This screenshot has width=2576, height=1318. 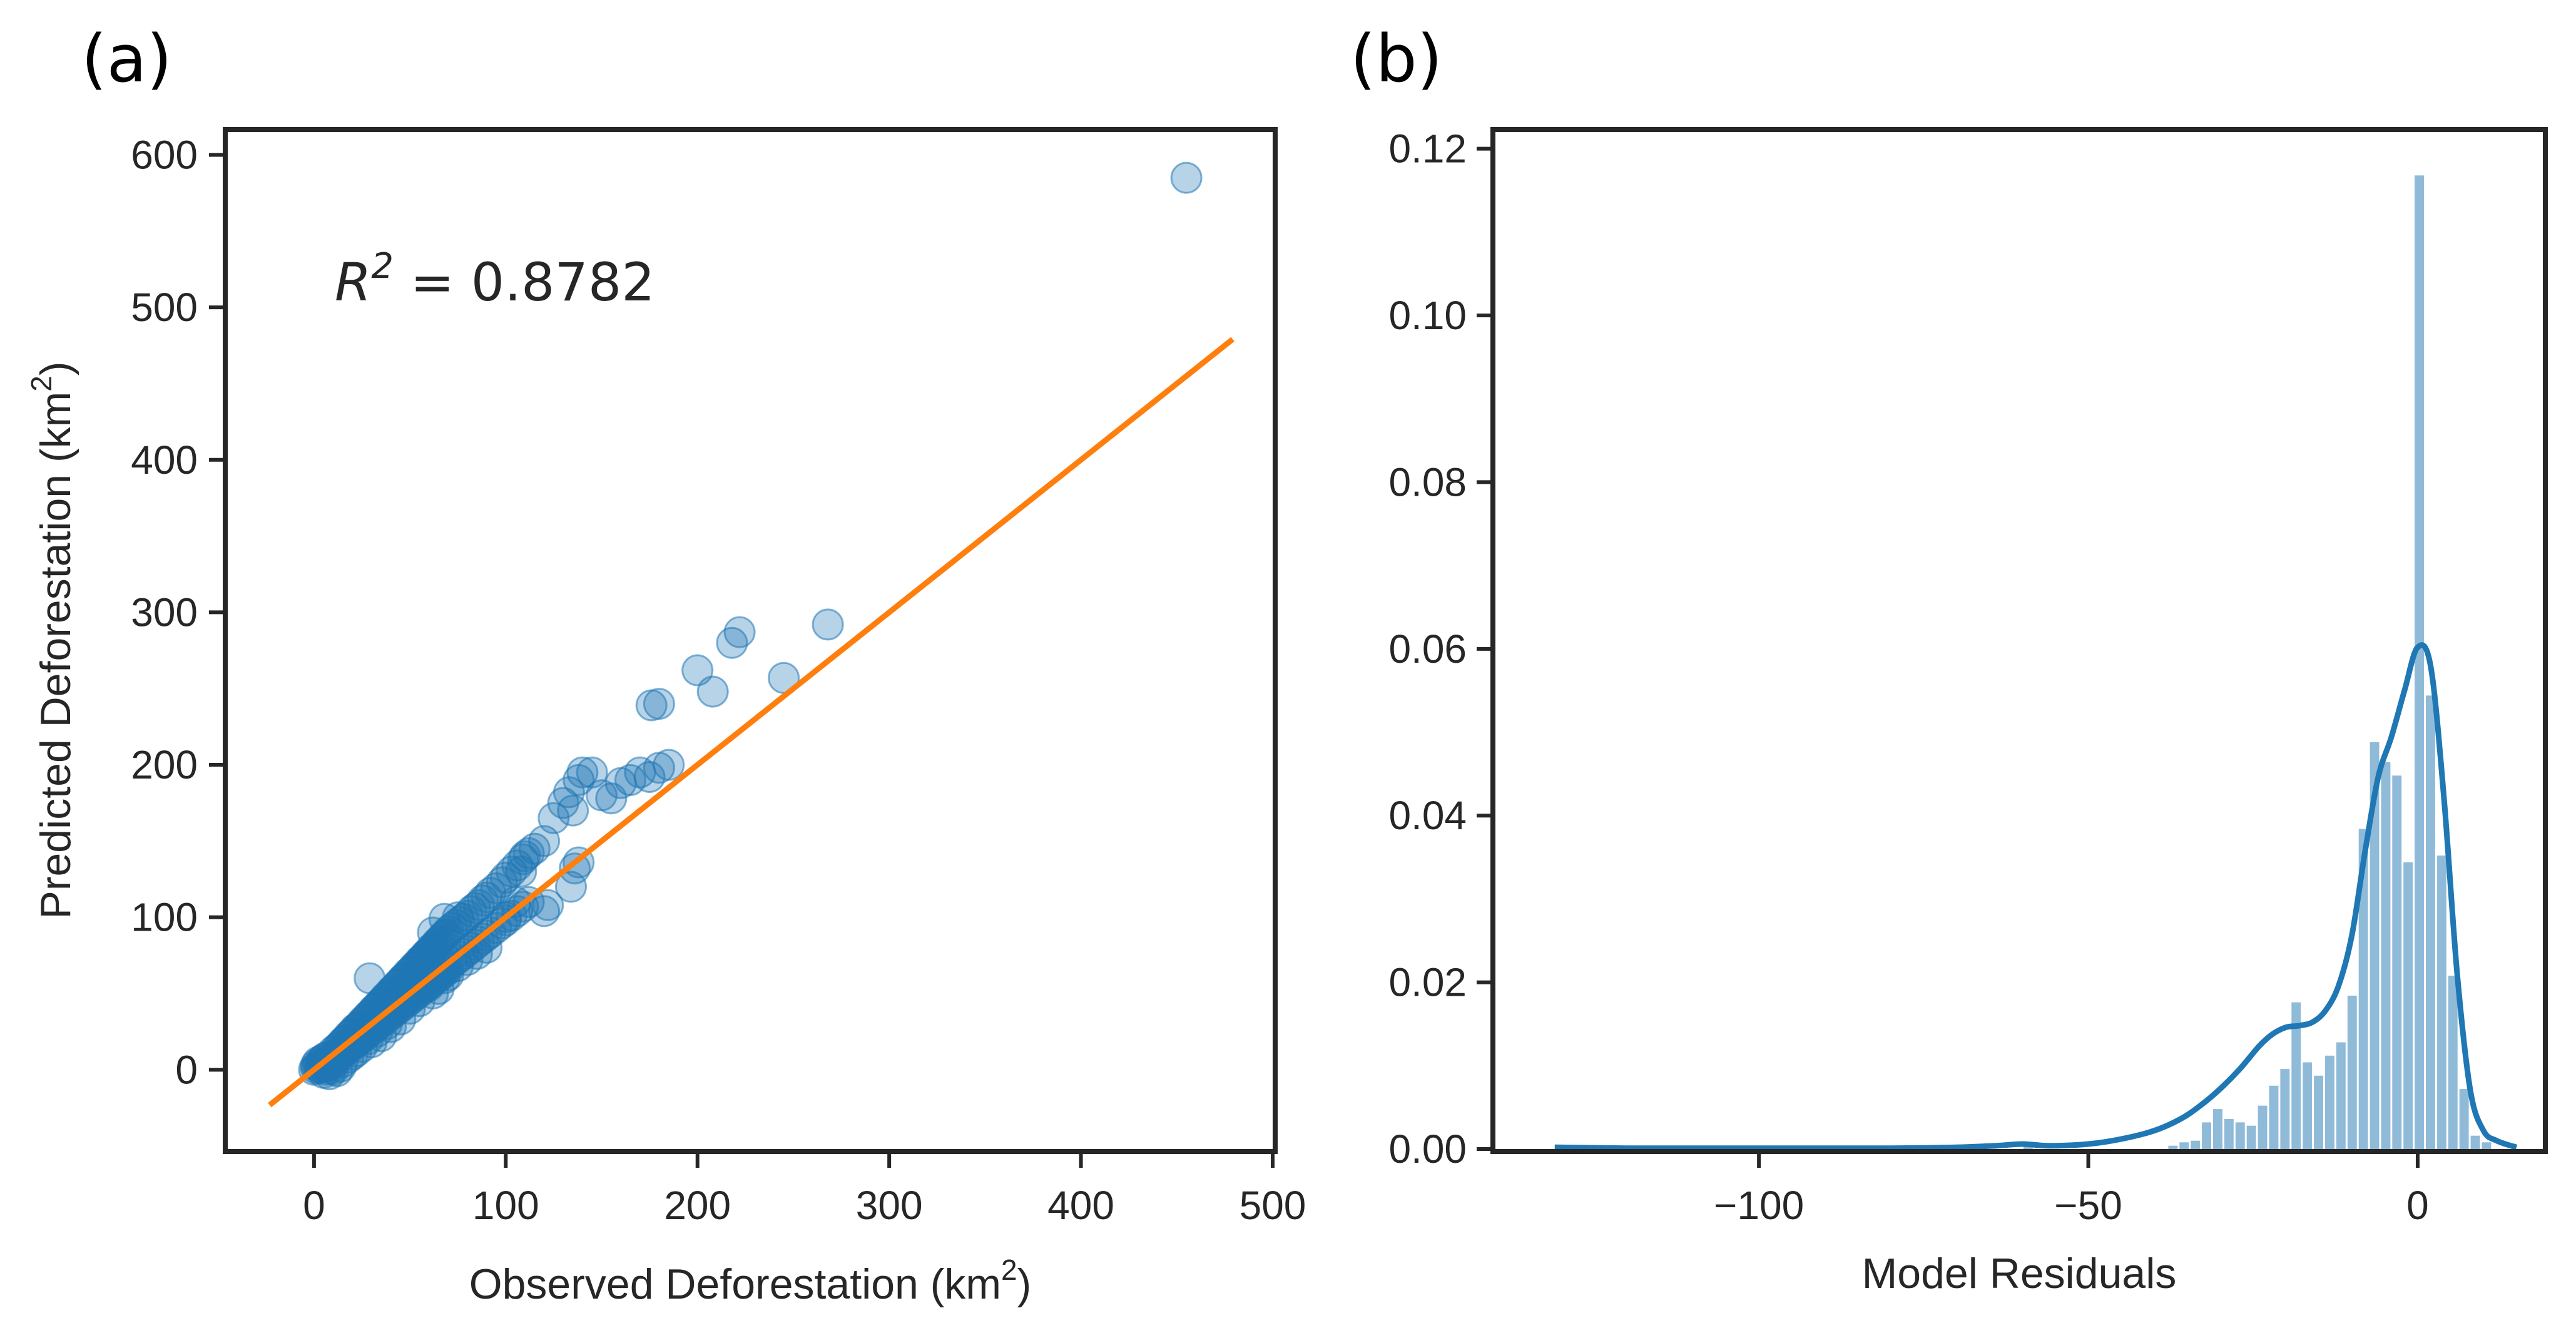 I want to click on panel-b-label: (b), so click(x=1396, y=59).